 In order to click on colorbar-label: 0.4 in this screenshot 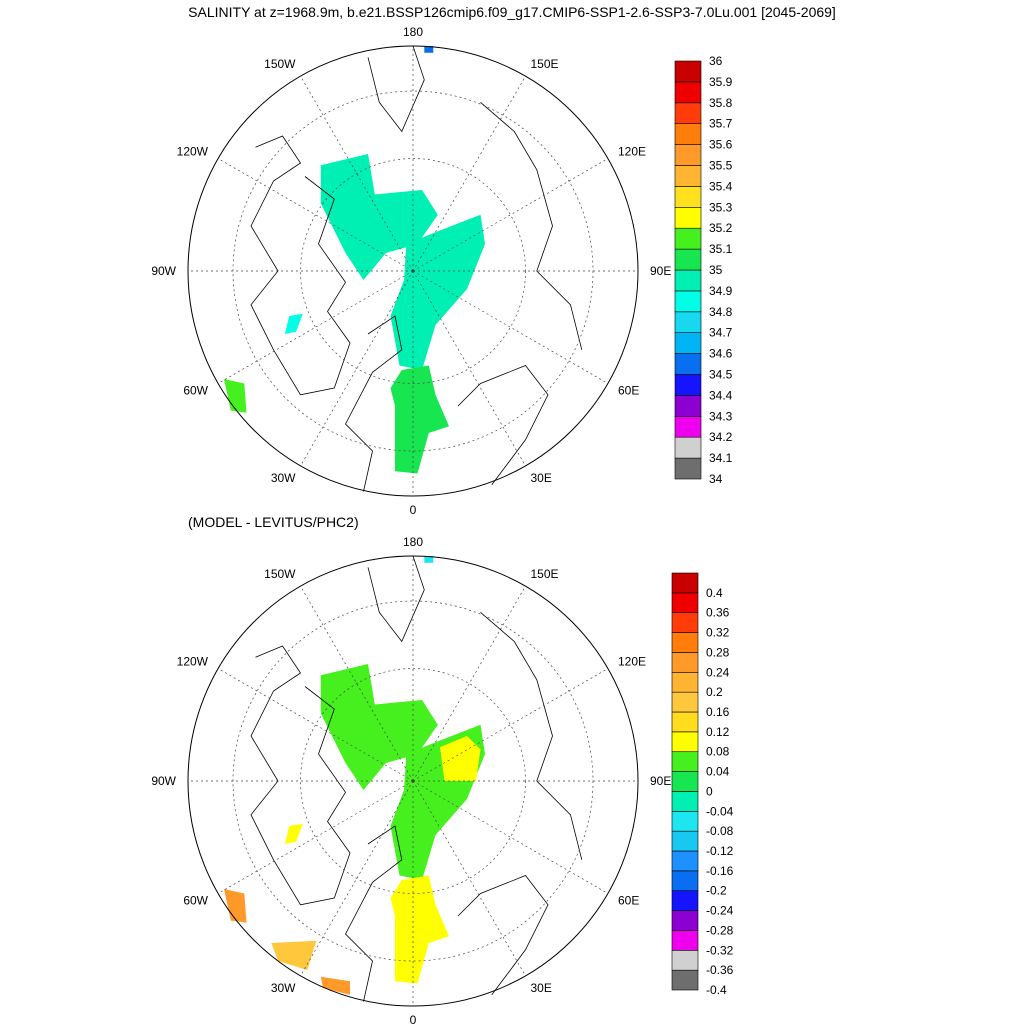, I will do `click(714, 593)`.